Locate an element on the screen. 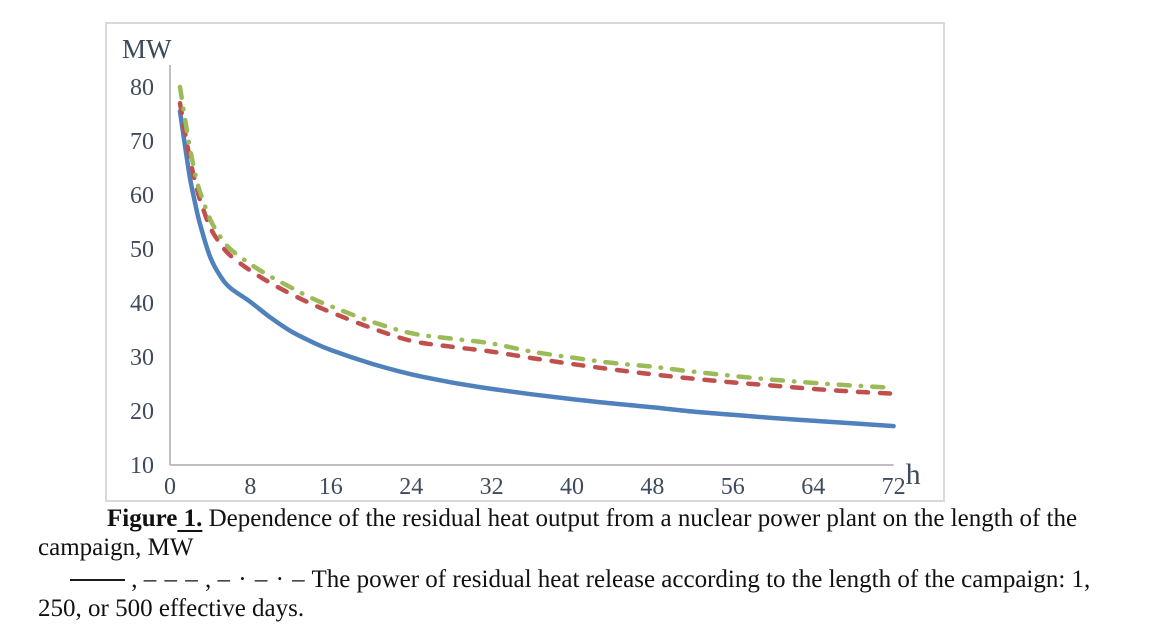 This screenshot has width=1163, height=637. y-tick-label-20: 20 is located at coordinates (142, 412).